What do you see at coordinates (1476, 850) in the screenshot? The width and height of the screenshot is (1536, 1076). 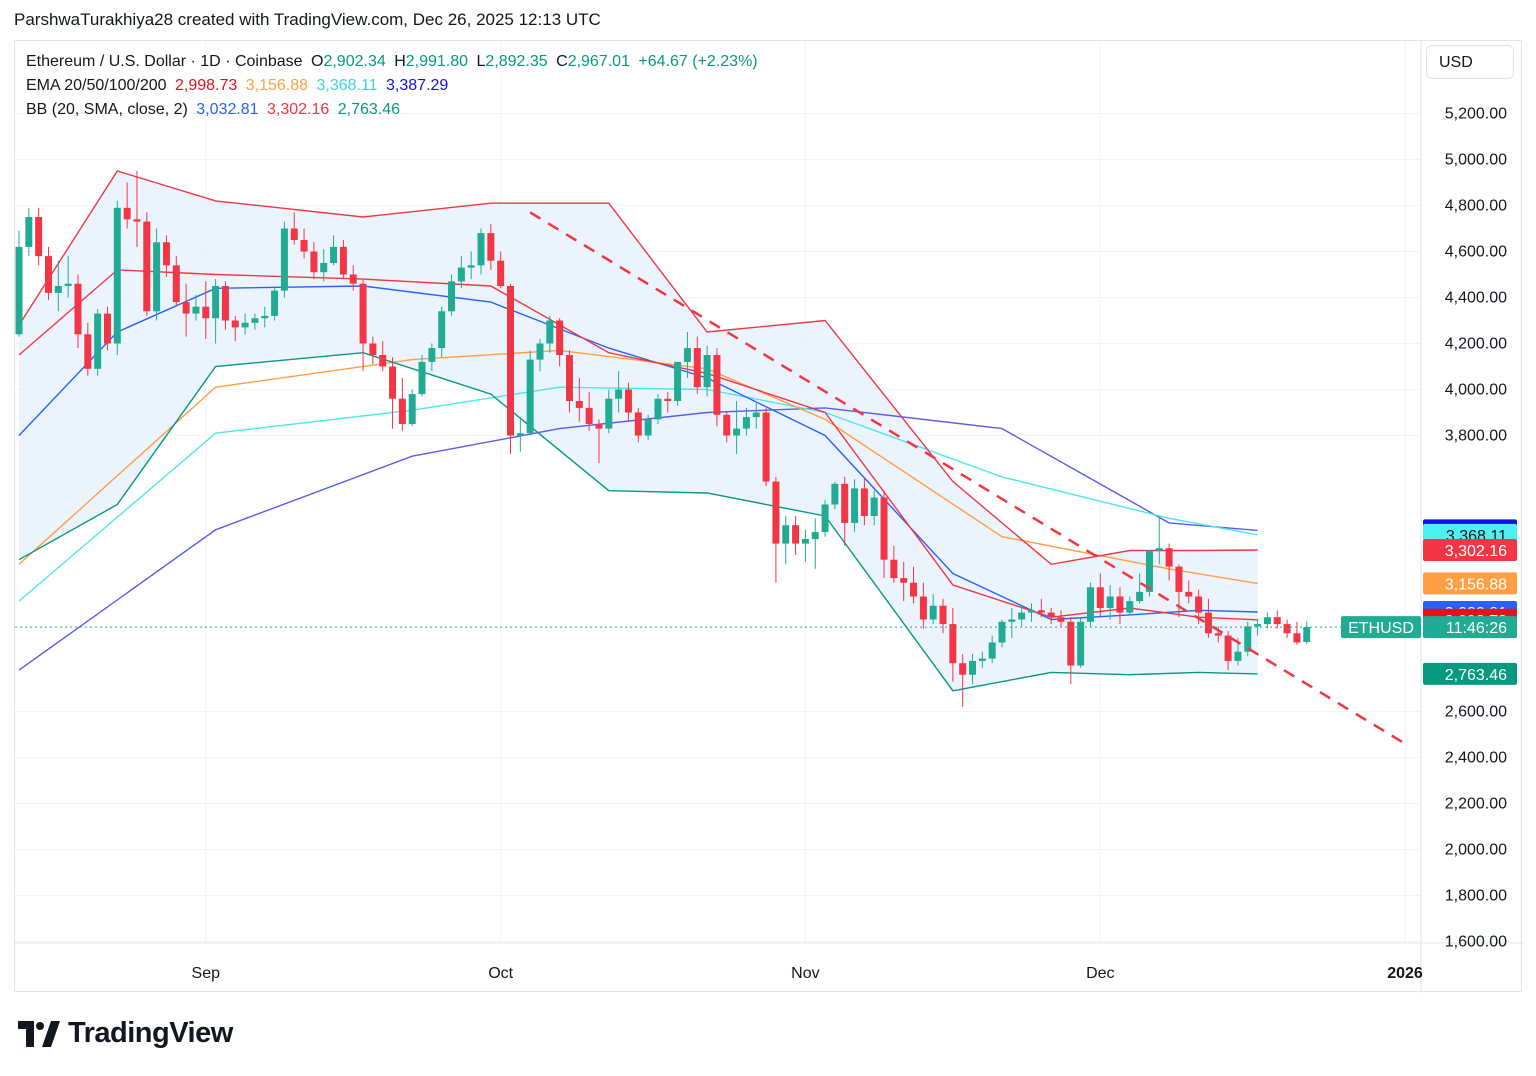 I see `price-axis-label: 2,000.00` at bounding box center [1476, 850].